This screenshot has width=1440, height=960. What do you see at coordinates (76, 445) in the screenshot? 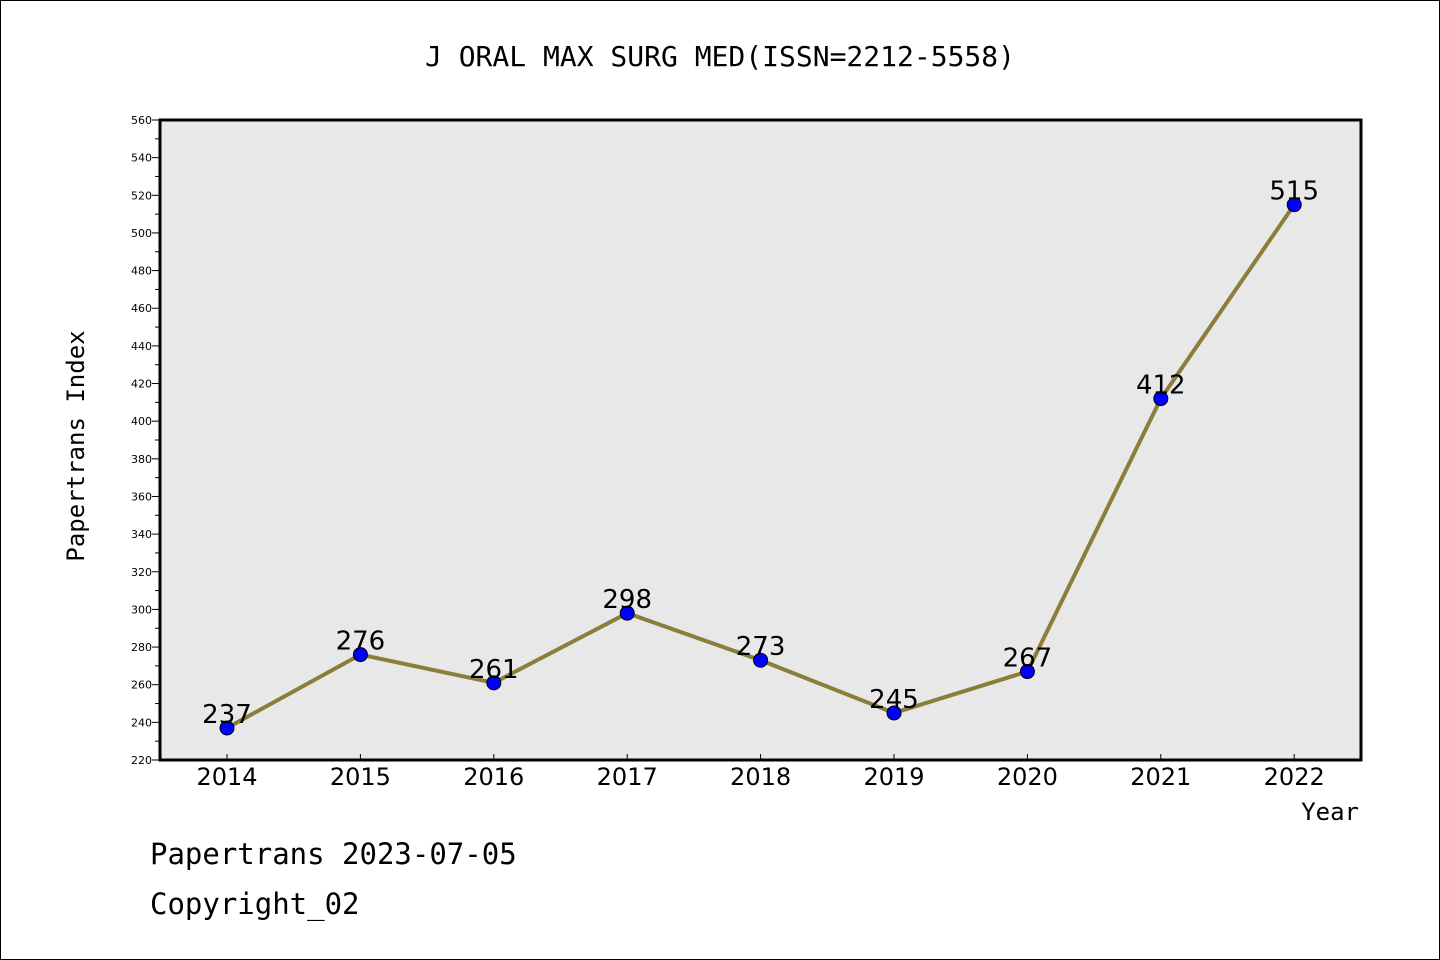
I see `y-axis-label: Papertrans Index` at bounding box center [76, 445].